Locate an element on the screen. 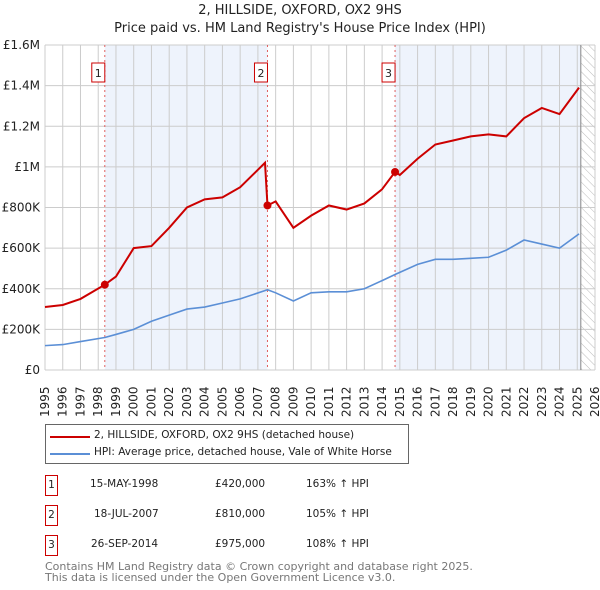 The image size is (600, 590). sale-row-3: 3 26-SEP-2014 £975,000 108% ↑ HPI is located at coordinates (245, 546).